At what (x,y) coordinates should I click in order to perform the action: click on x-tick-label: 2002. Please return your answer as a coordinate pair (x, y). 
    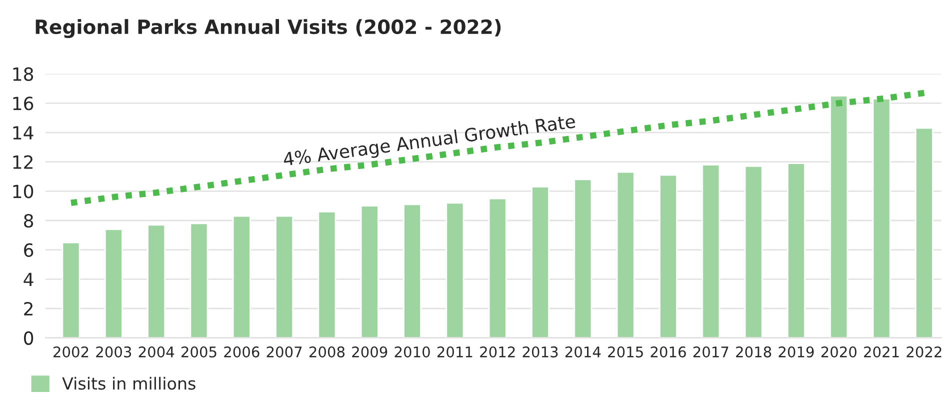
    Looking at the image, I should click on (71, 352).